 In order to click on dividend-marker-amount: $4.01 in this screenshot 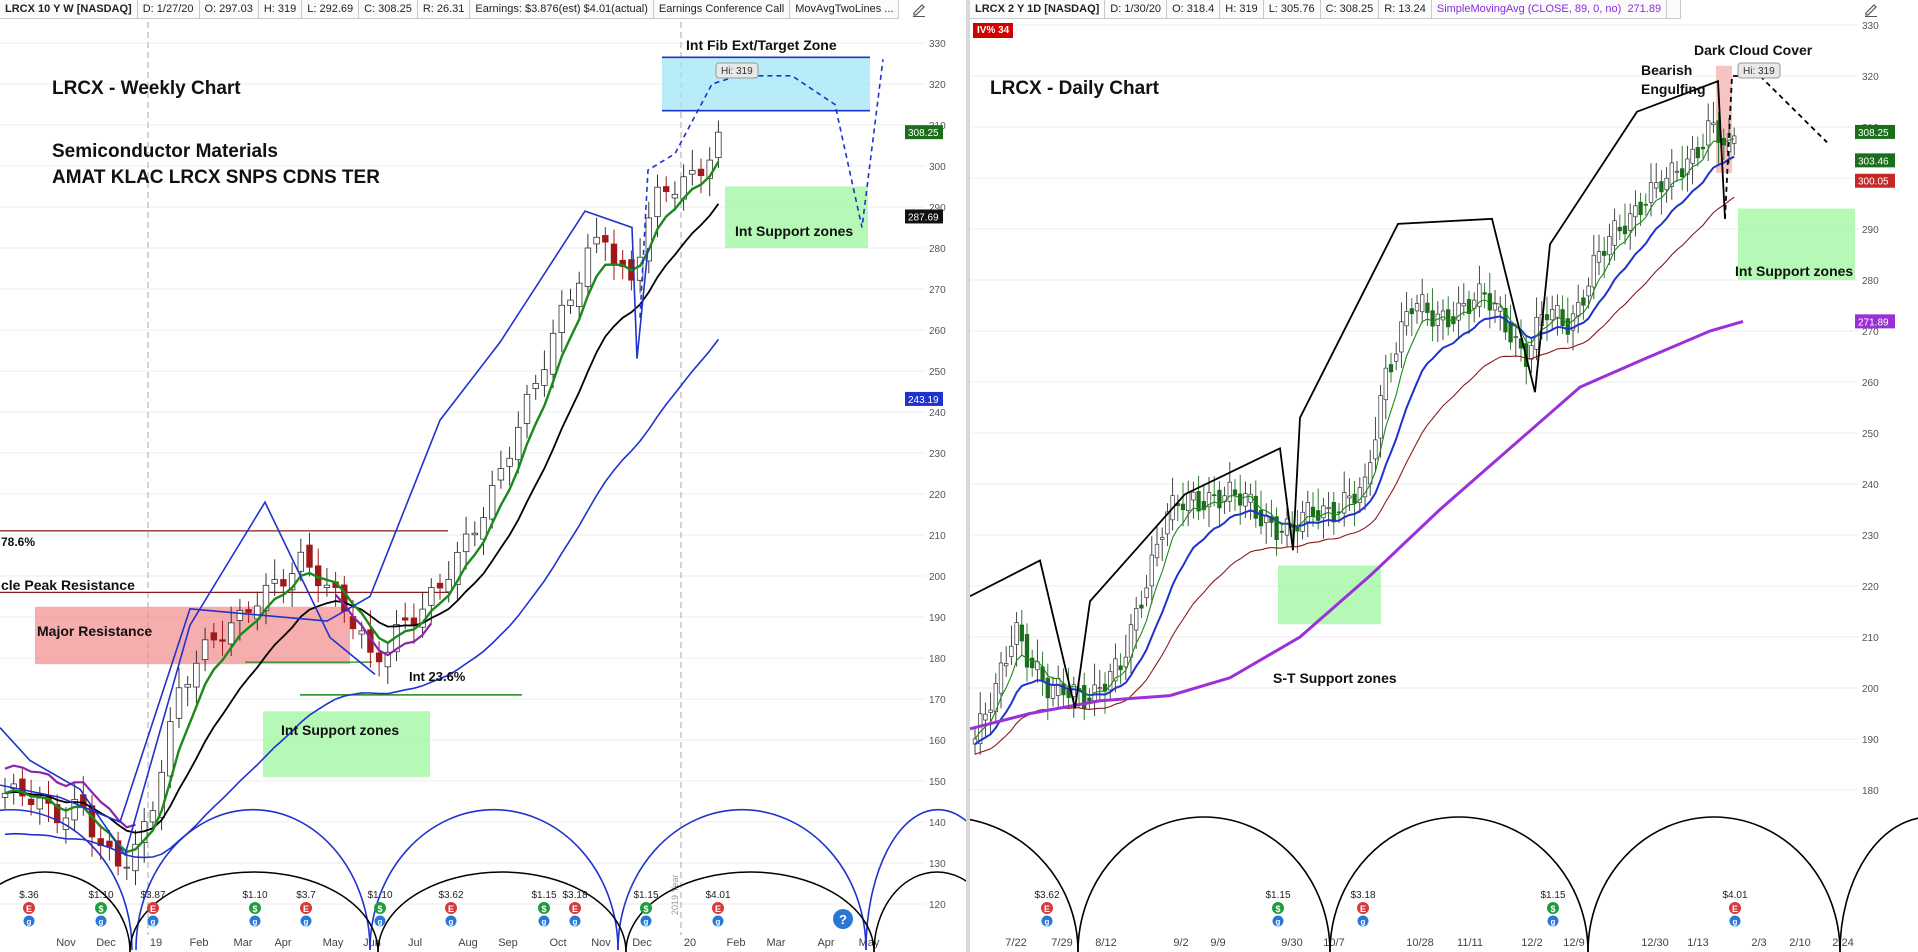, I will do `click(1734, 895)`.